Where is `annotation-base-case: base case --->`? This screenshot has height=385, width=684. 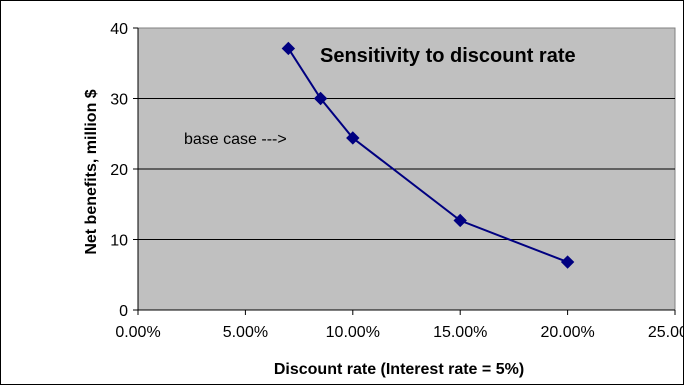
annotation-base-case: base case ---> is located at coordinates (235, 139).